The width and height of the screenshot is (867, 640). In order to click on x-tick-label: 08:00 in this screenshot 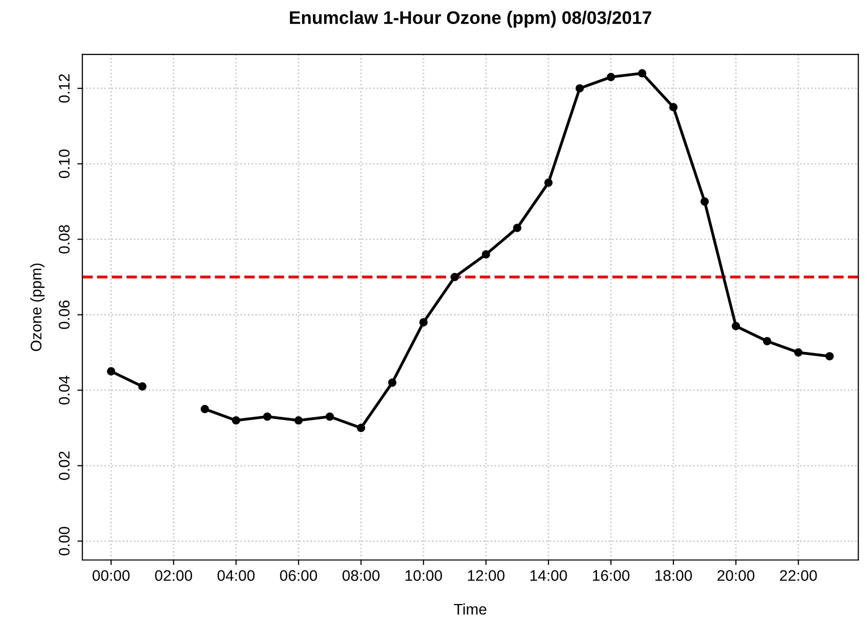, I will do `click(361, 575)`.